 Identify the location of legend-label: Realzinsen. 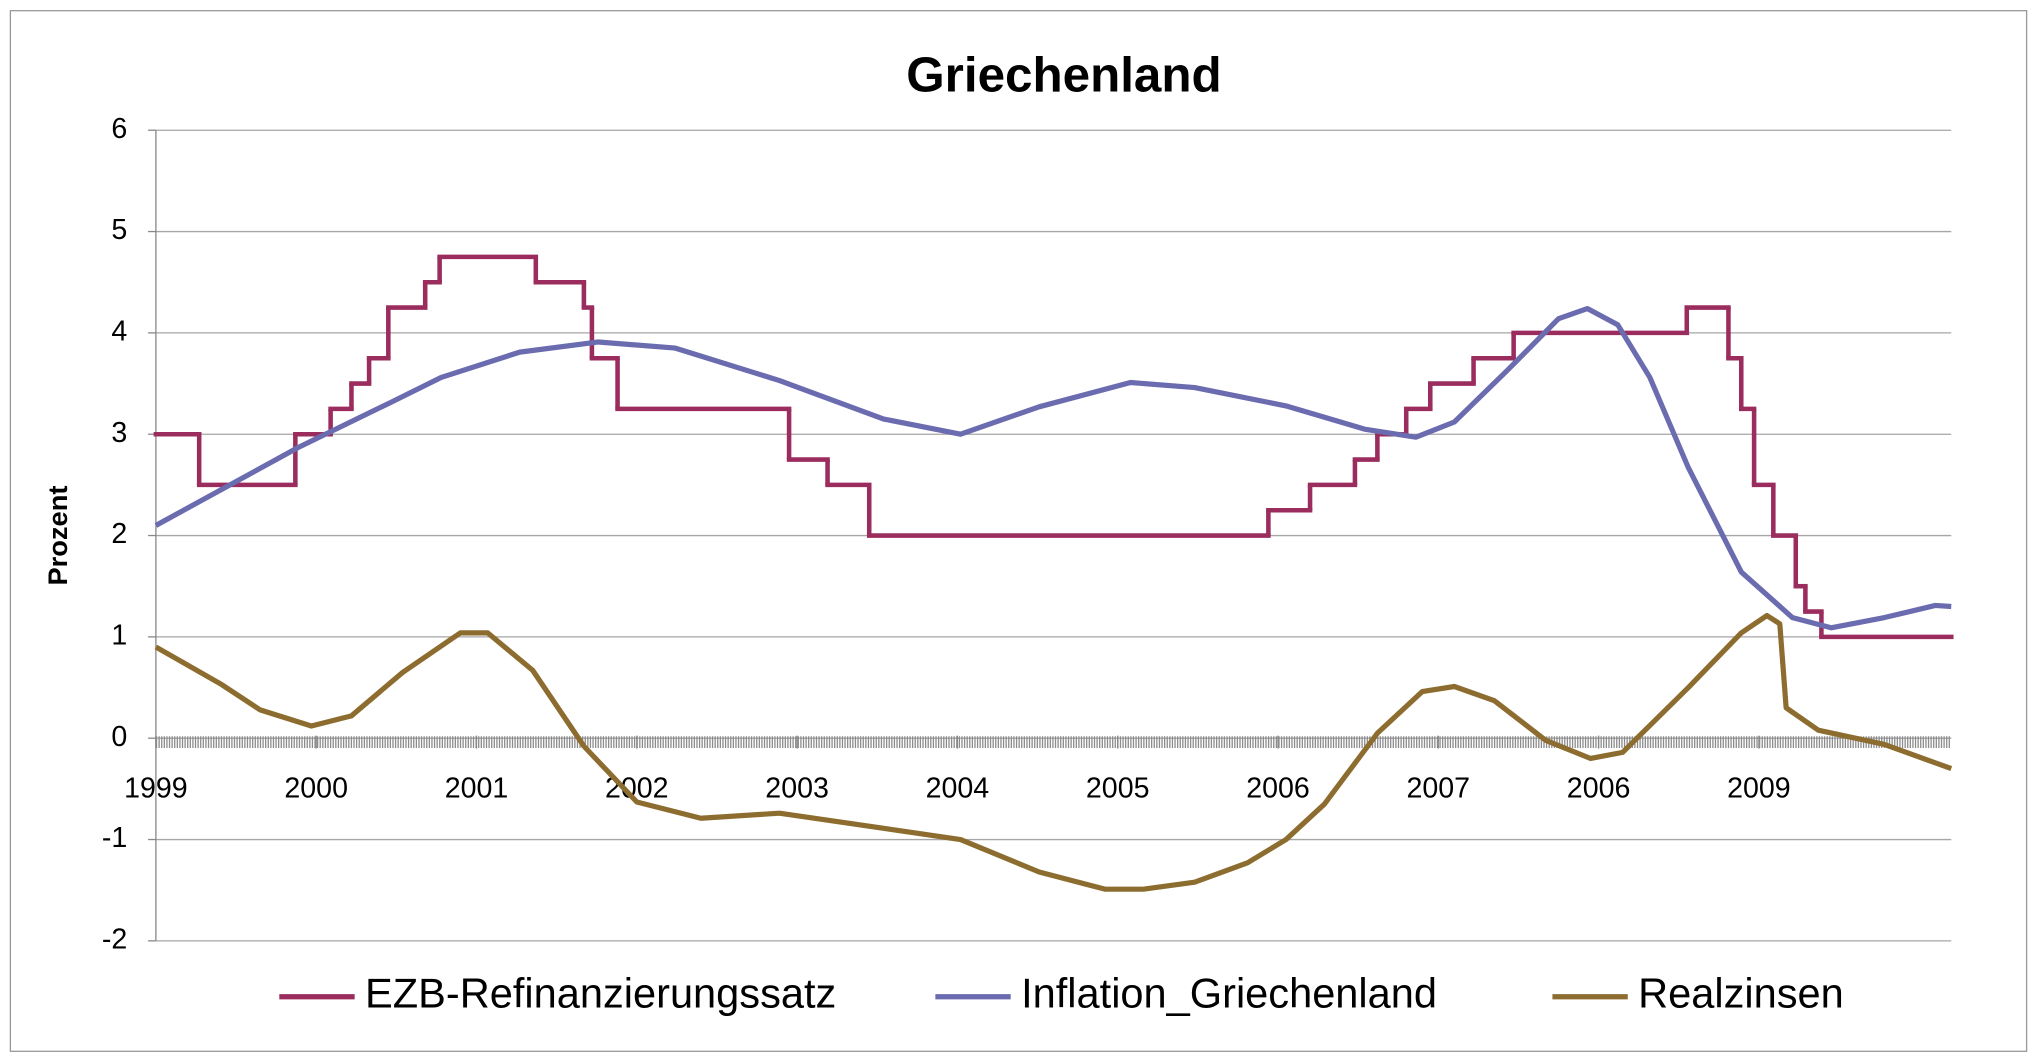
(1741, 993).